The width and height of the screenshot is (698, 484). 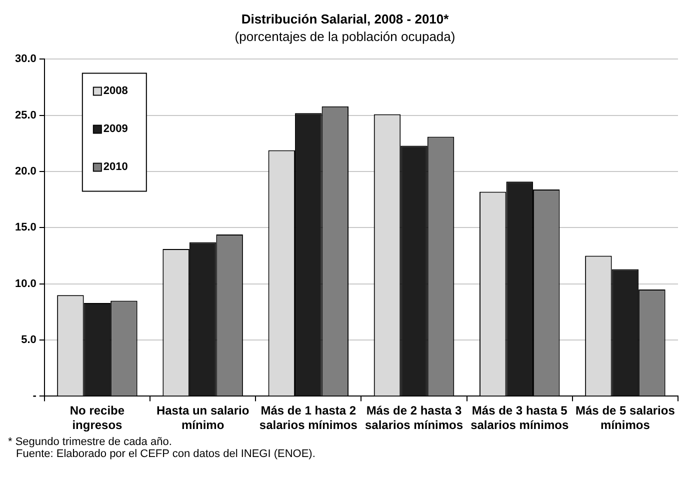 What do you see at coordinates (203, 418) in the screenshot?
I see `x-tick-label: Hasta un salario mínimo` at bounding box center [203, 418].